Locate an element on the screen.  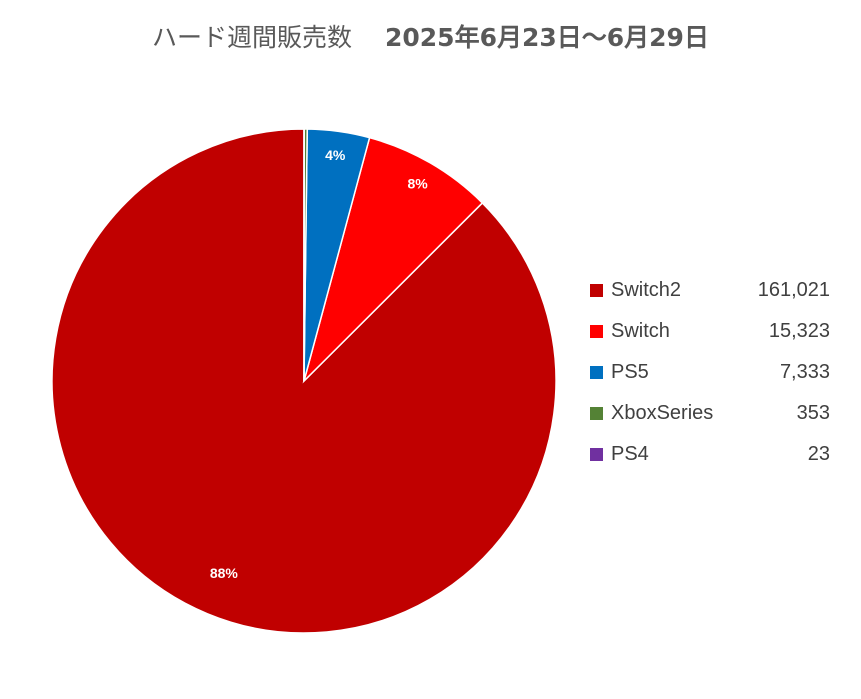
legend-label: Switch is located at coordinates (640, 331).